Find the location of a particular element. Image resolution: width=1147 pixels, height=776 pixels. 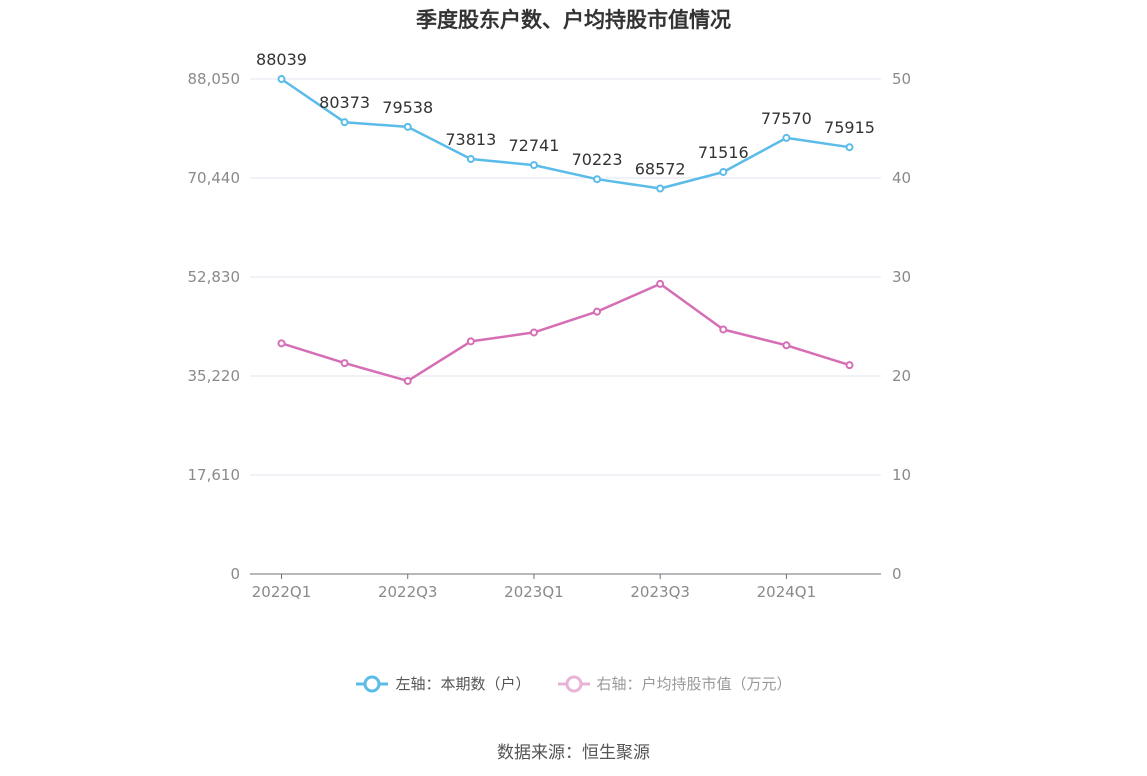

legend-marker-left-icon is located at coordinates (372, 683).